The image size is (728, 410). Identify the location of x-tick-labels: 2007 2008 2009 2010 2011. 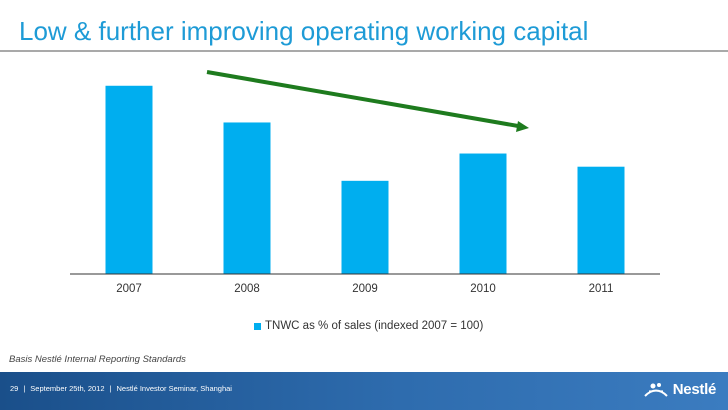
(364, 289).